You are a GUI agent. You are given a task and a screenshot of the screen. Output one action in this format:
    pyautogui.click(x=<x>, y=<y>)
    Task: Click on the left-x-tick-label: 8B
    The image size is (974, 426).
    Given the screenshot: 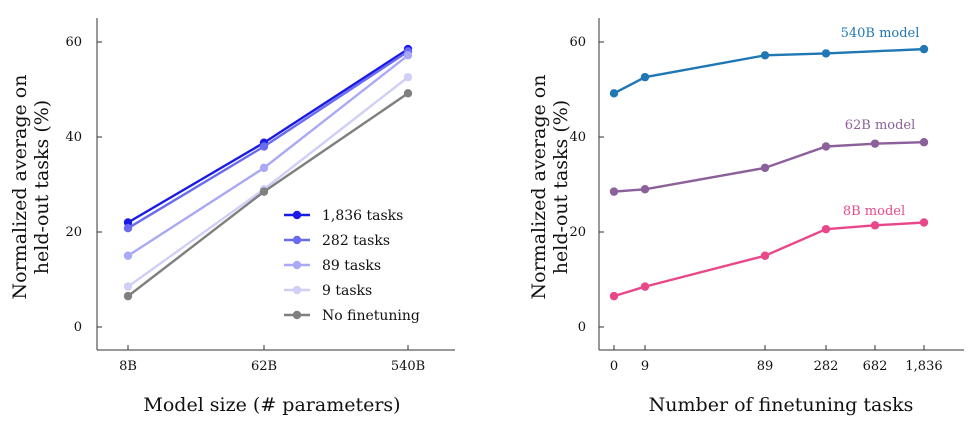 What is the action you would take?
    pyautogui.click(x=128, y=366)
    